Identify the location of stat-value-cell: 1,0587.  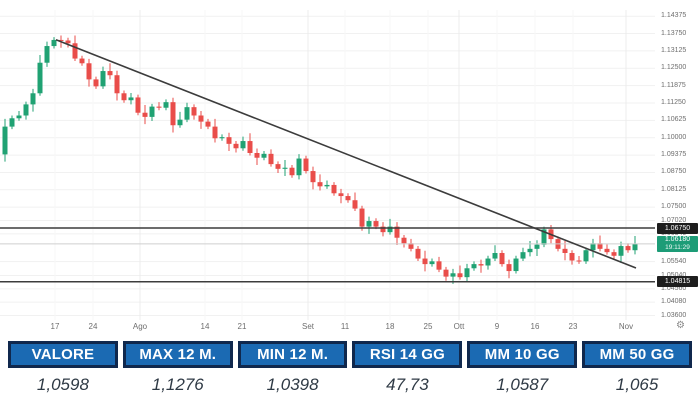
(522, 384).